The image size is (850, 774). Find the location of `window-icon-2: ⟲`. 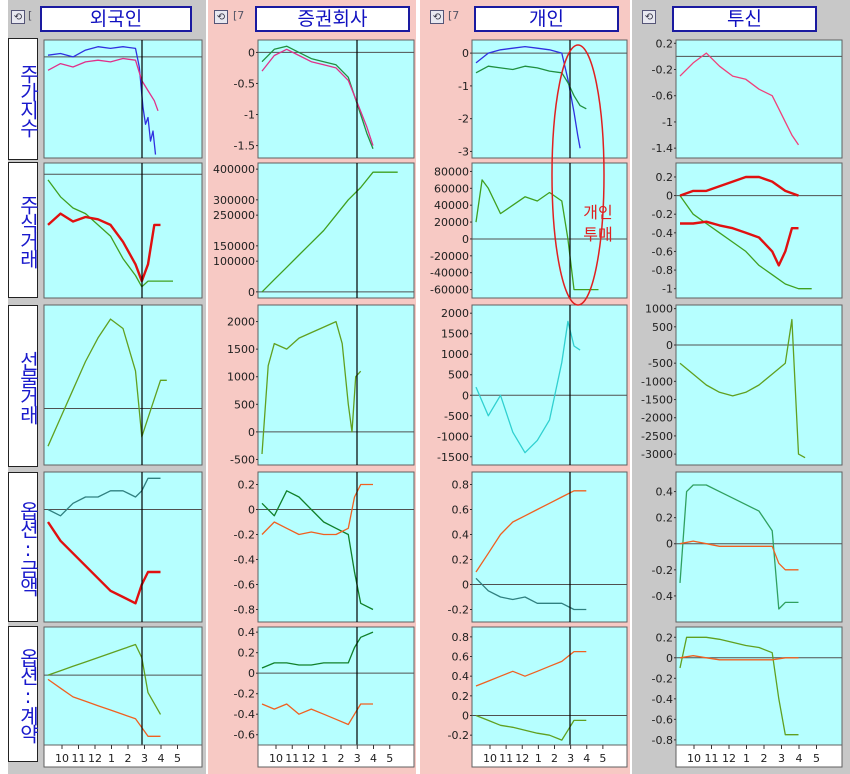

window-icon-2: ⟲ is located at coordinates (221, 17).